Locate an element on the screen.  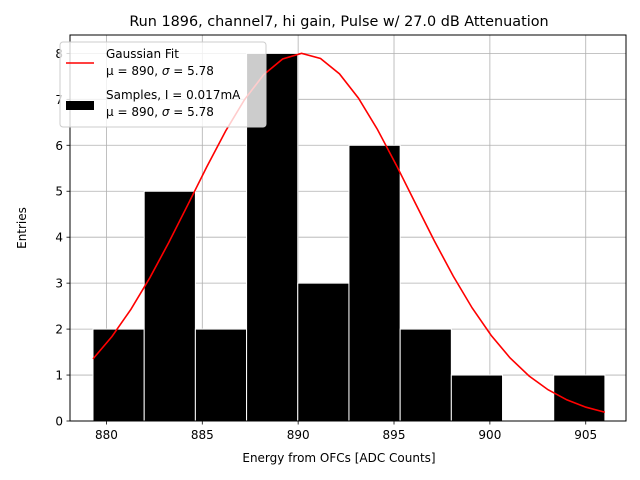
legend-samples-params: μ = 890, σ = 5.78 is located at coordinates (160, 112).